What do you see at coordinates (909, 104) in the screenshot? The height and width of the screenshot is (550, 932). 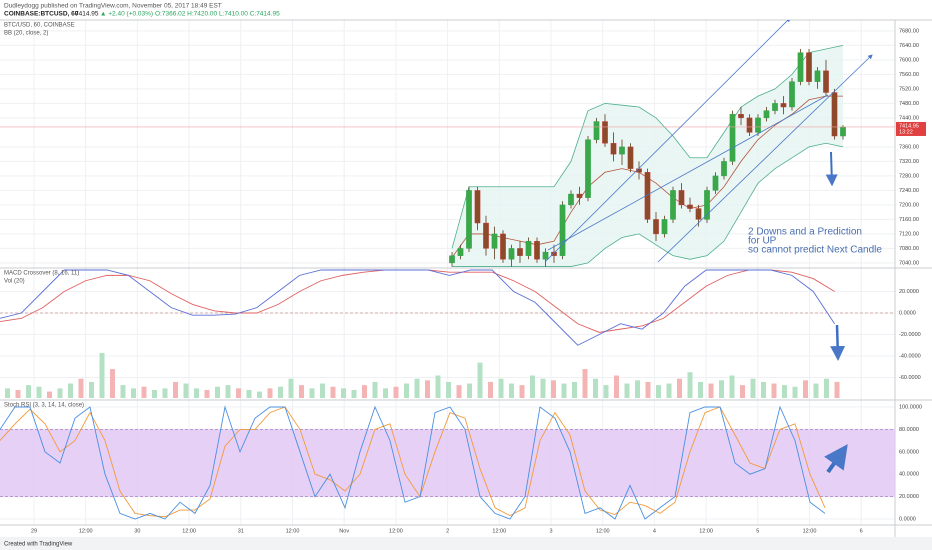 I see `y-tick-label: 7480.00` at bounding box center [909, 104].